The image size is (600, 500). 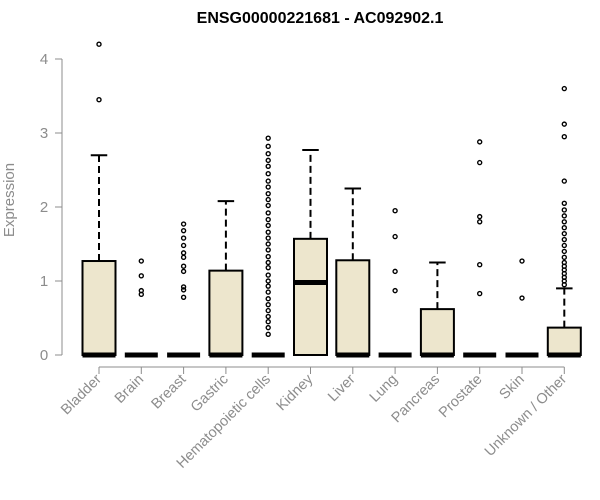 What do you see at coordinates (522, 308) in the screenshot?
I see `box-skin` at bounding box center [522, 308].